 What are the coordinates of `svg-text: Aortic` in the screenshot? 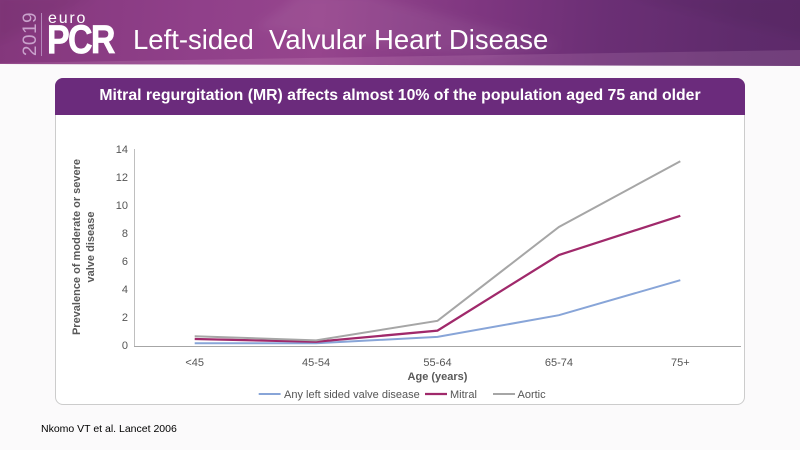 It's located at (532, 395).